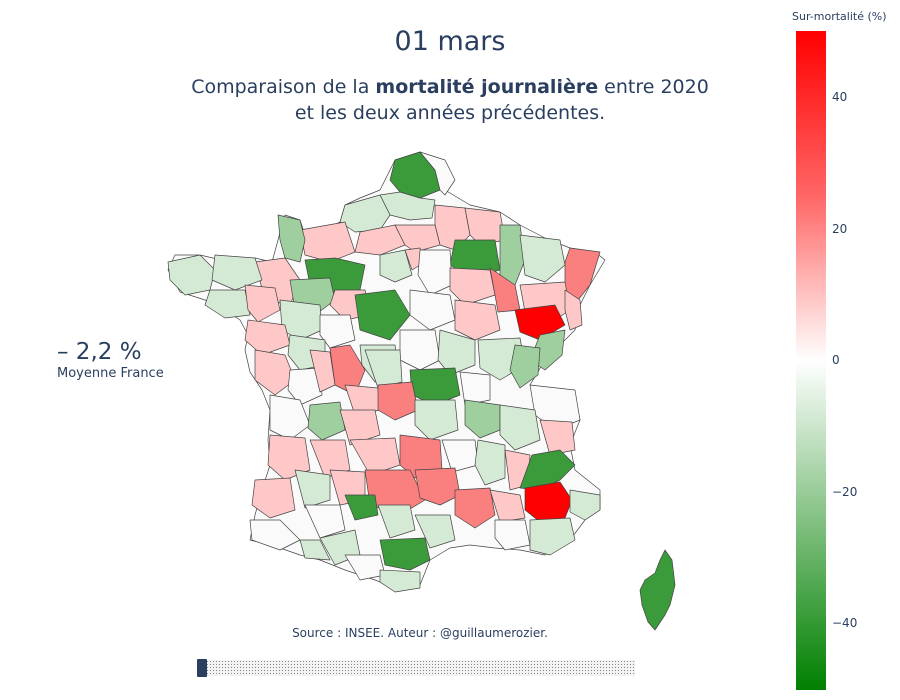  What do you see at coordinates (490, 462) in the screenshot?
I see `dept-ardeche` at bounding box center [490, 462].